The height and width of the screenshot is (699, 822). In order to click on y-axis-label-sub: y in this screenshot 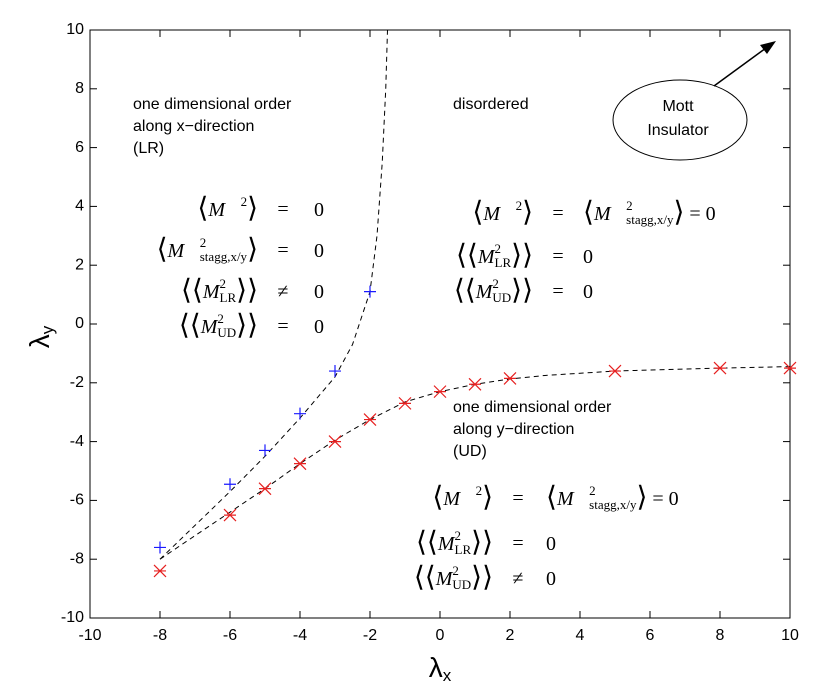, I will do `click(47, 329)`.